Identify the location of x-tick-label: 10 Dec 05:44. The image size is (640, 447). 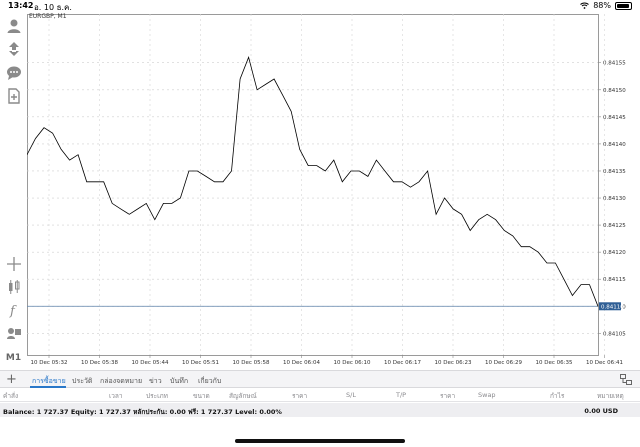
(150, 363).